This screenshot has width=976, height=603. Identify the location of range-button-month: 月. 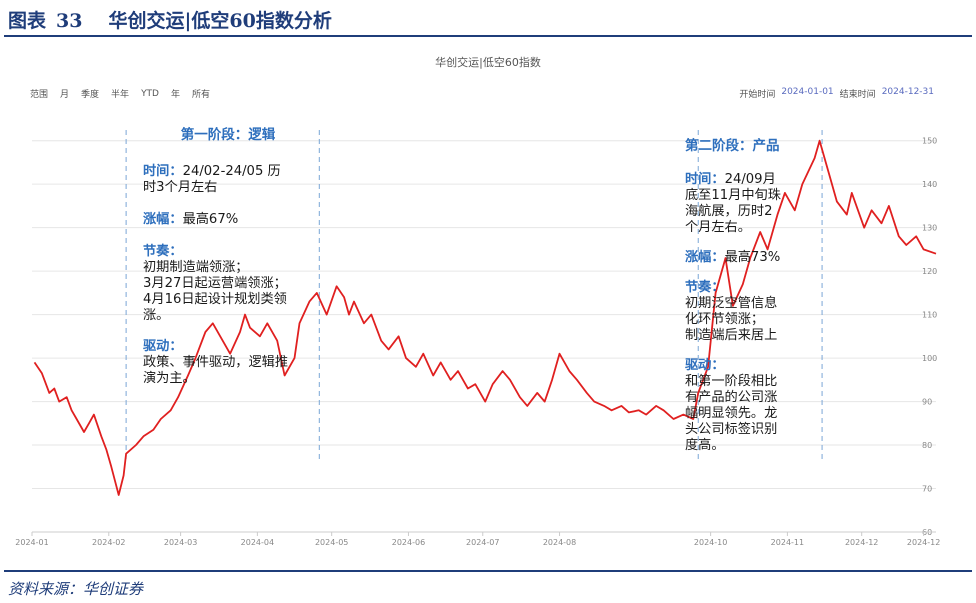
(65, 95).